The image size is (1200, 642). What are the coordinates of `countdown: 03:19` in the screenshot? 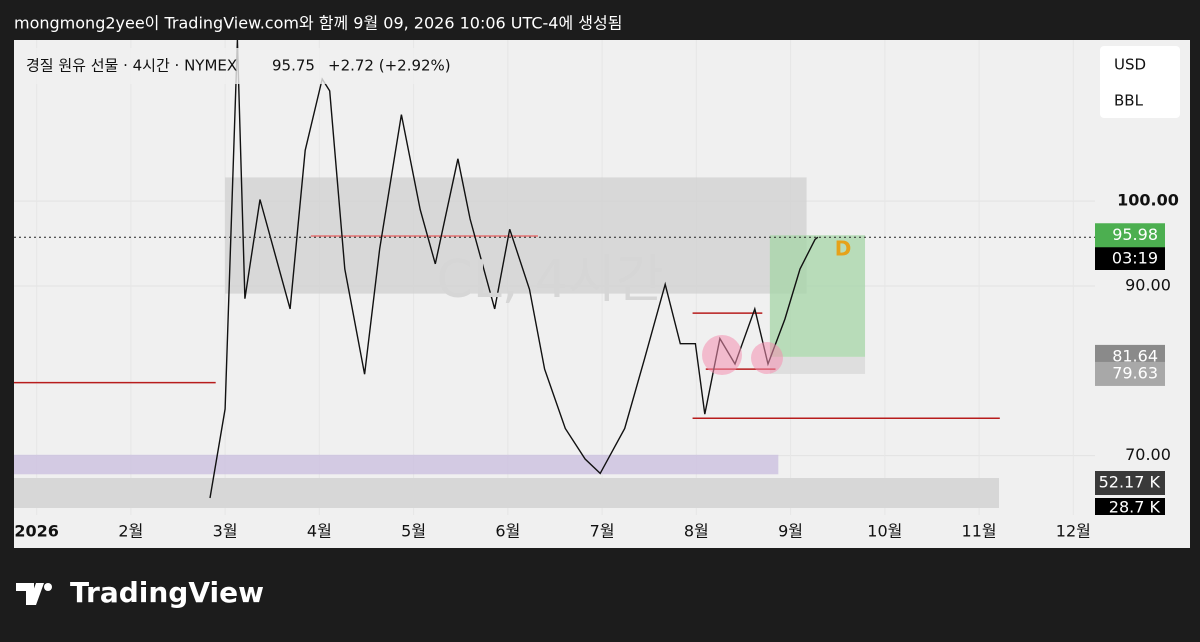 It's located at (1135, 258).